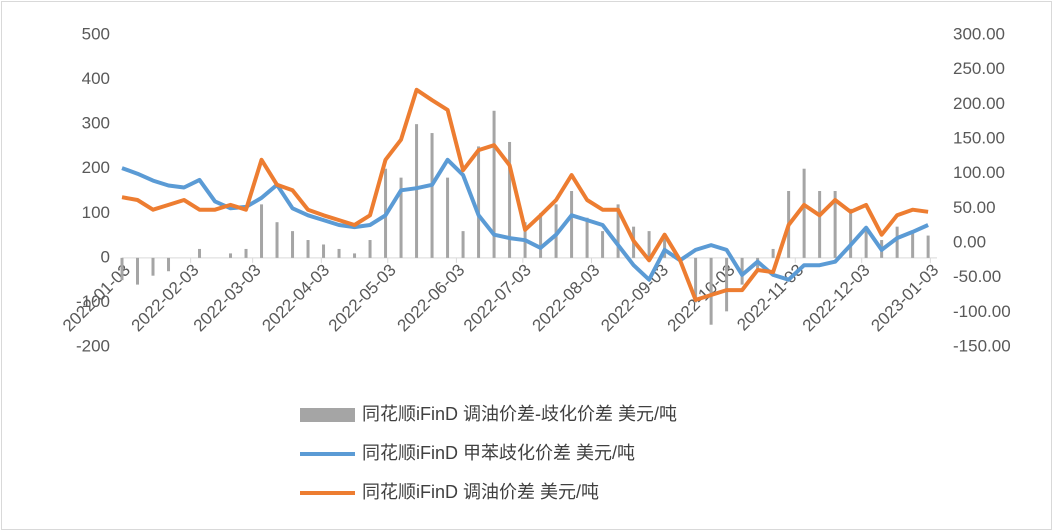 This screenshot has width=1053, height=531. What do you see at coordinates (977, 276) in the screenshot?
I see `y2-tick-label: -50.00` at bounding box center [977, 276].